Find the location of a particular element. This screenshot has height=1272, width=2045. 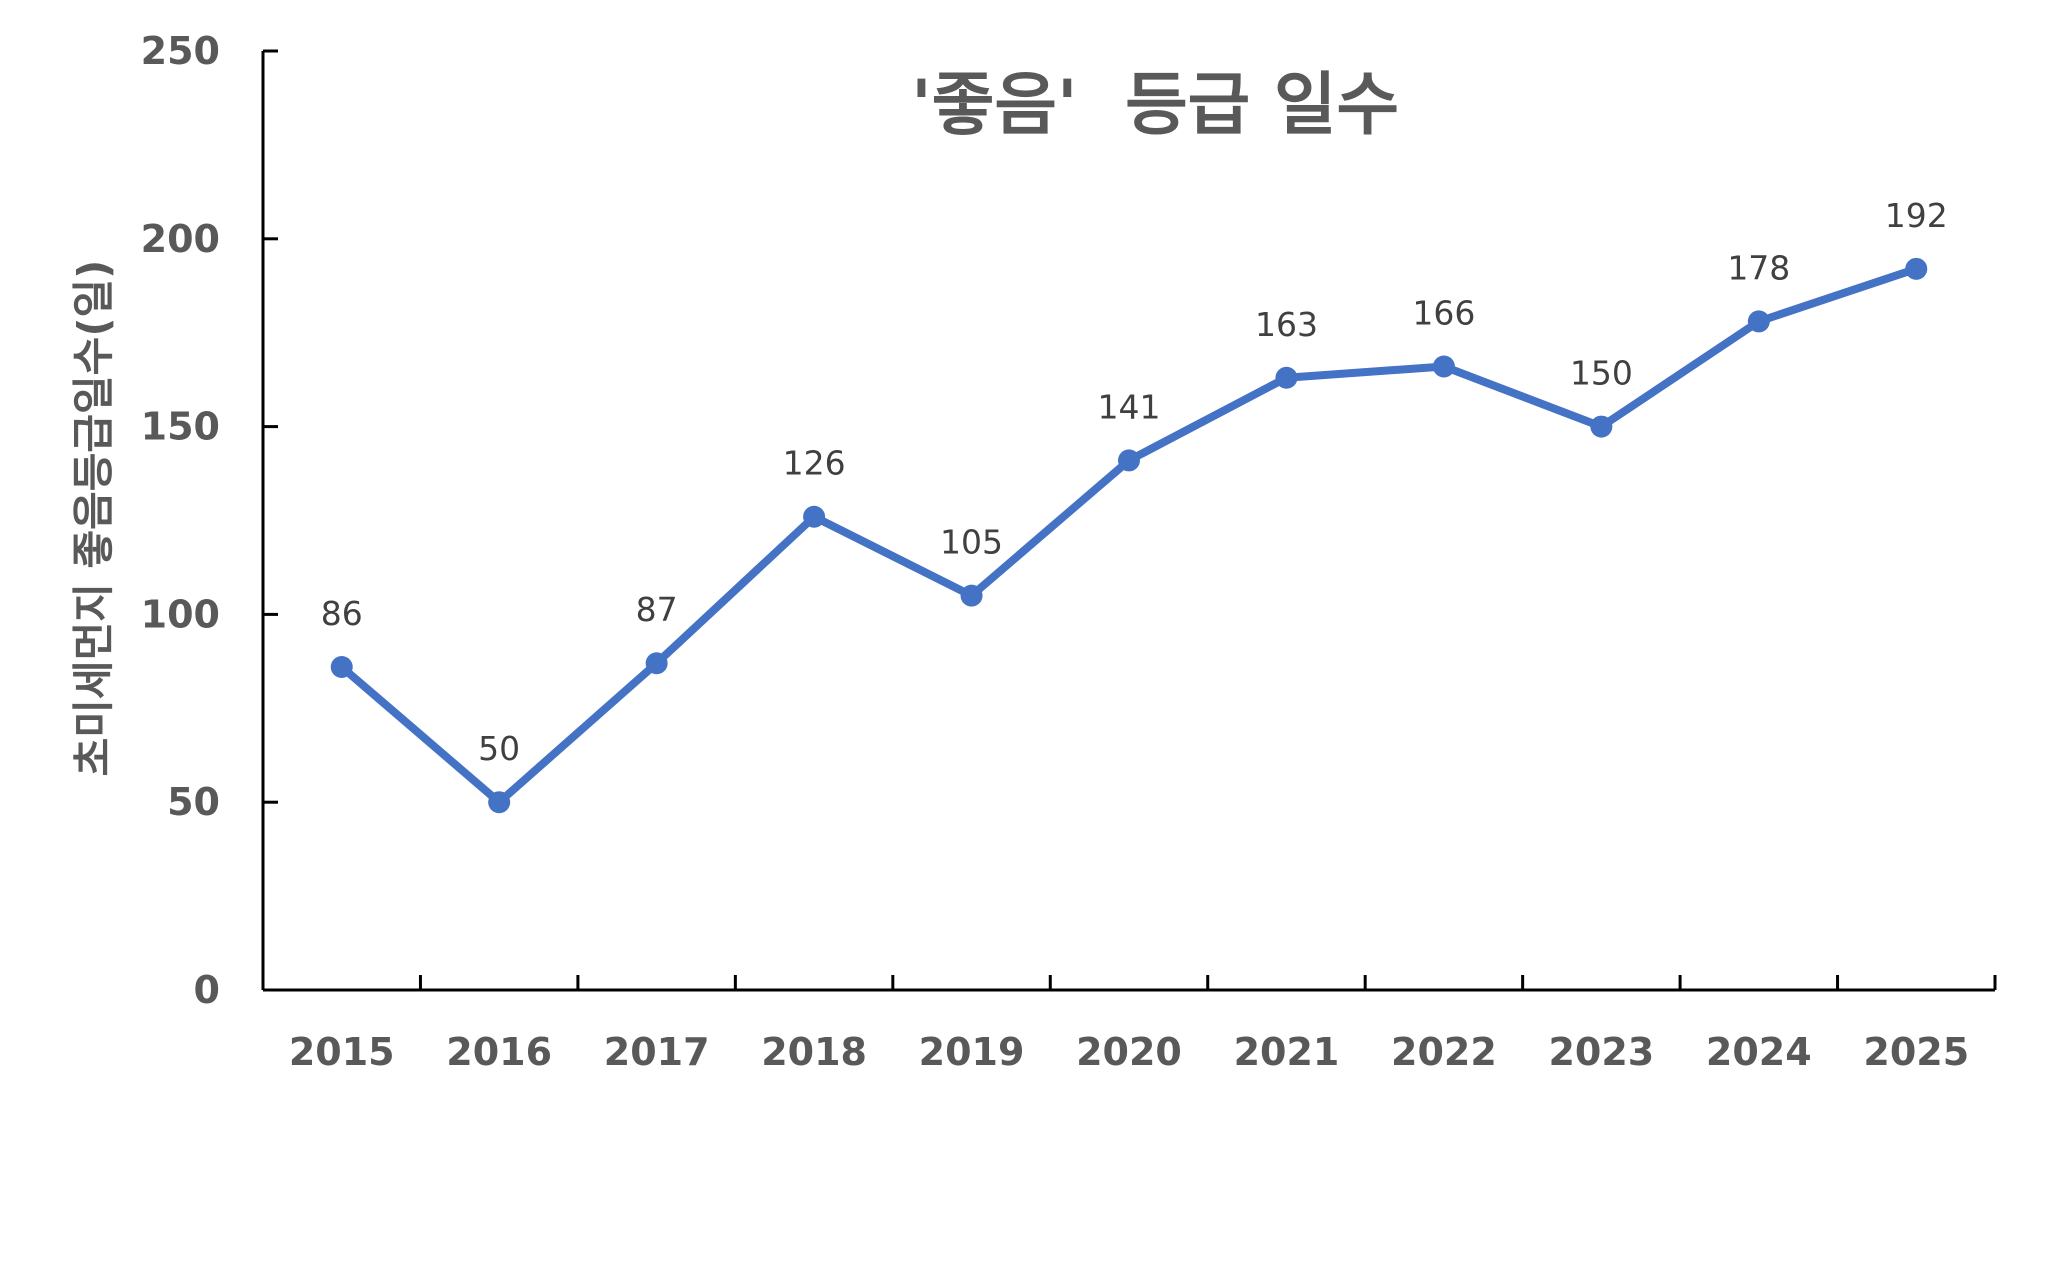

y-tick-label: 200 is located at coordinates (180, 239).